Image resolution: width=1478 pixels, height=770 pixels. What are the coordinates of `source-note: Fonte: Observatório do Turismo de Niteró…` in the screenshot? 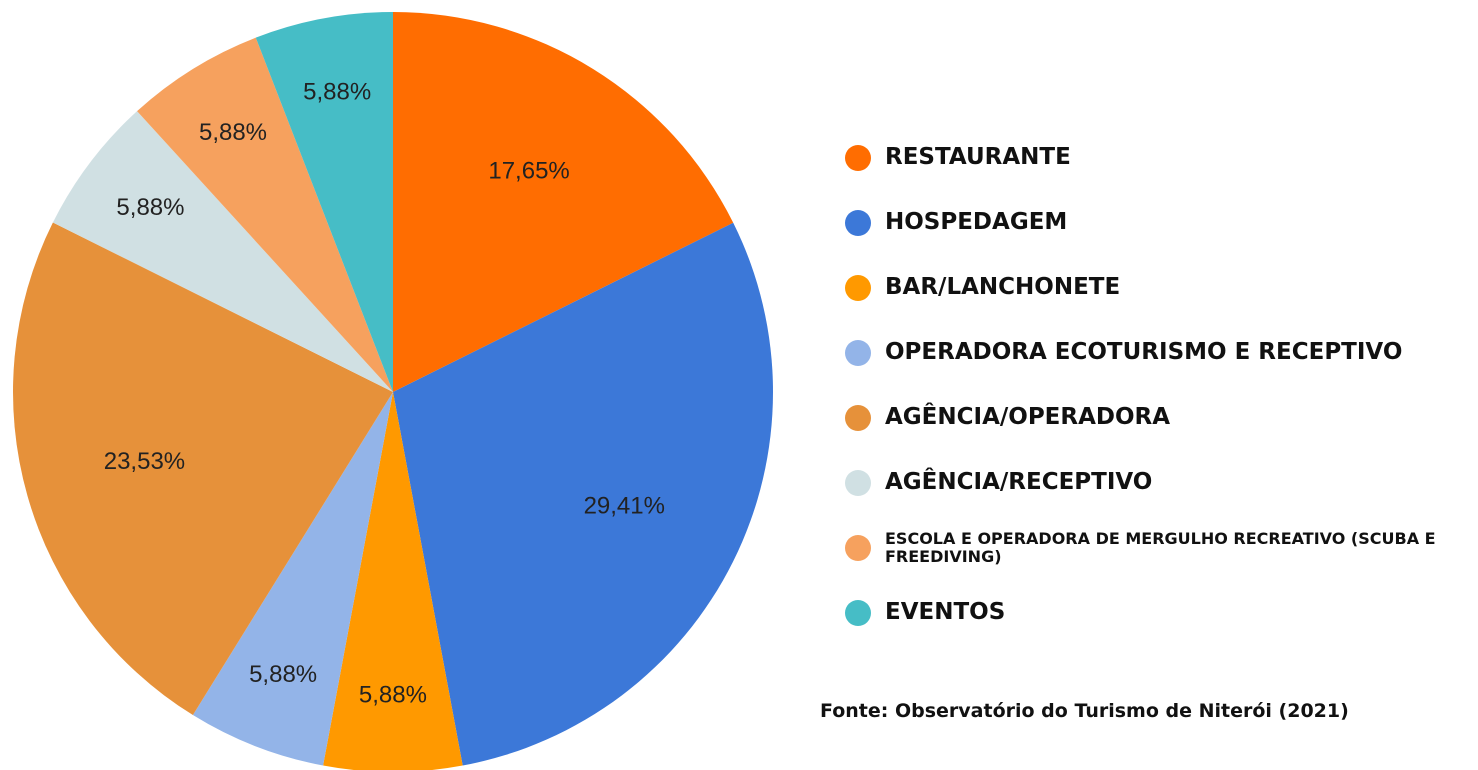 It's located at (1084, 711).